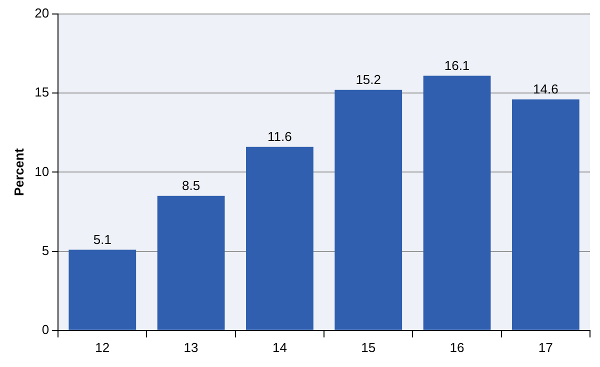 This screenshot has height=367, width=600. What do you see at coordinates (18, 172) in the screenshot?
I see `y-axis-title: Percent` at bounding box center [18, 172].